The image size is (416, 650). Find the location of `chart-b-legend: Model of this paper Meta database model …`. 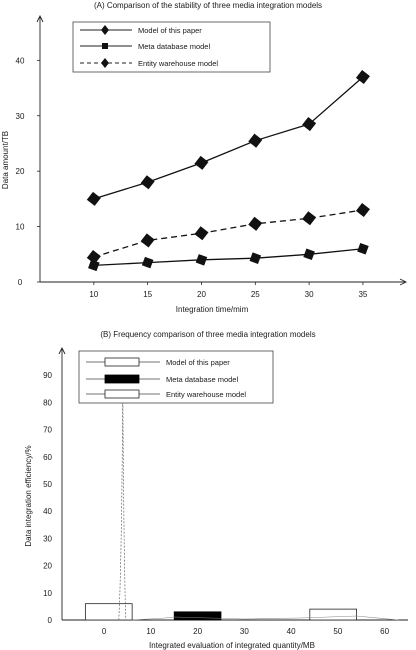

chart-b-legend: Model of this paper Meta database model … is located at coordinates (176, 377).